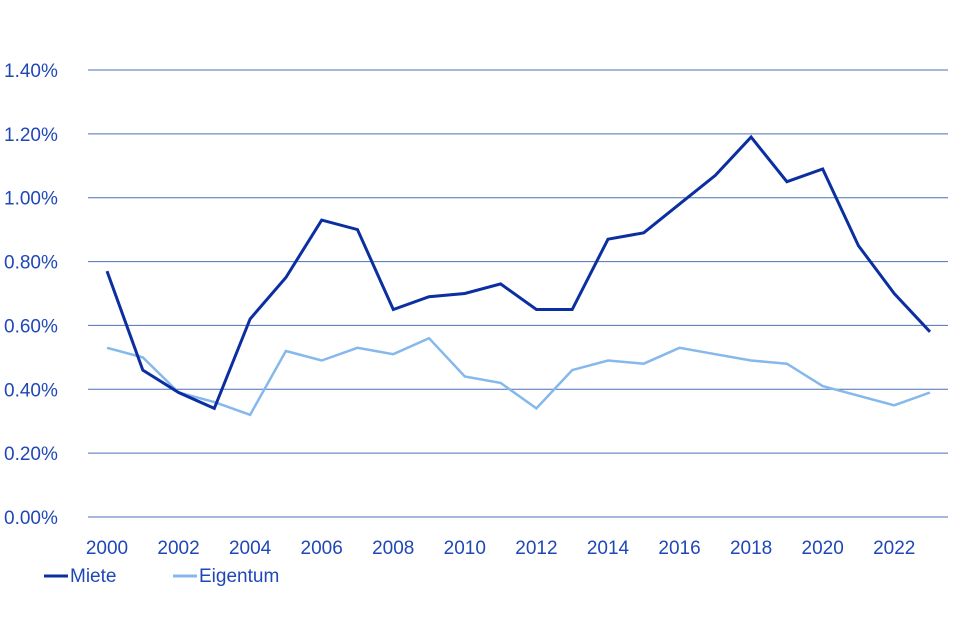  Describe the element at coordinates (31, 326) in the screenshot. I see `y-tick-label: 0.60%` at that location.